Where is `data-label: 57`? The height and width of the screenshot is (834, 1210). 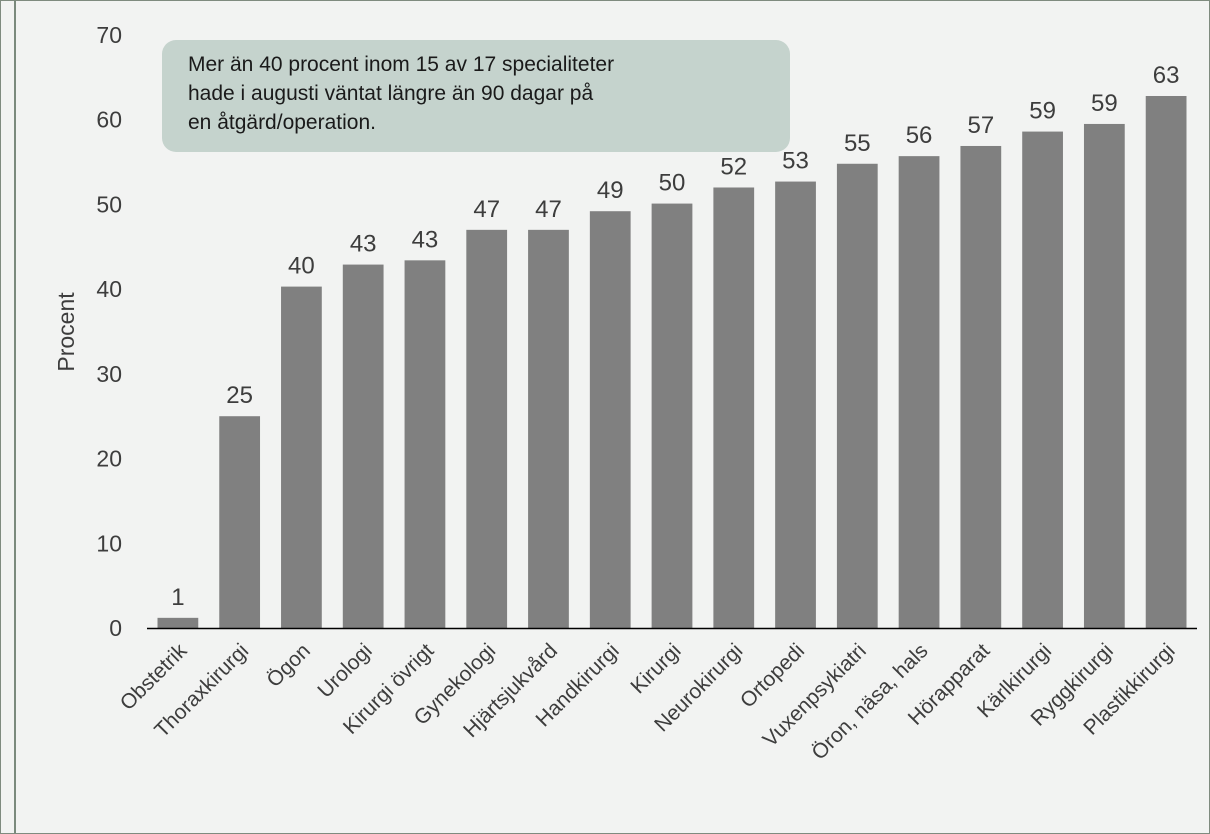
data-label: 57 is located at coordinates (980, 125).